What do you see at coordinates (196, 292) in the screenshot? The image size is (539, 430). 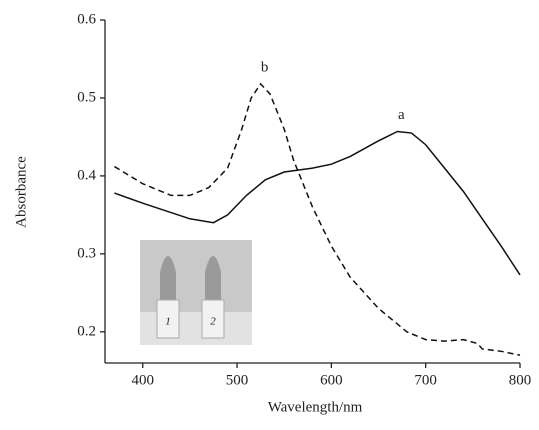 I see `inset-photo` at bounding box center [196, 292].